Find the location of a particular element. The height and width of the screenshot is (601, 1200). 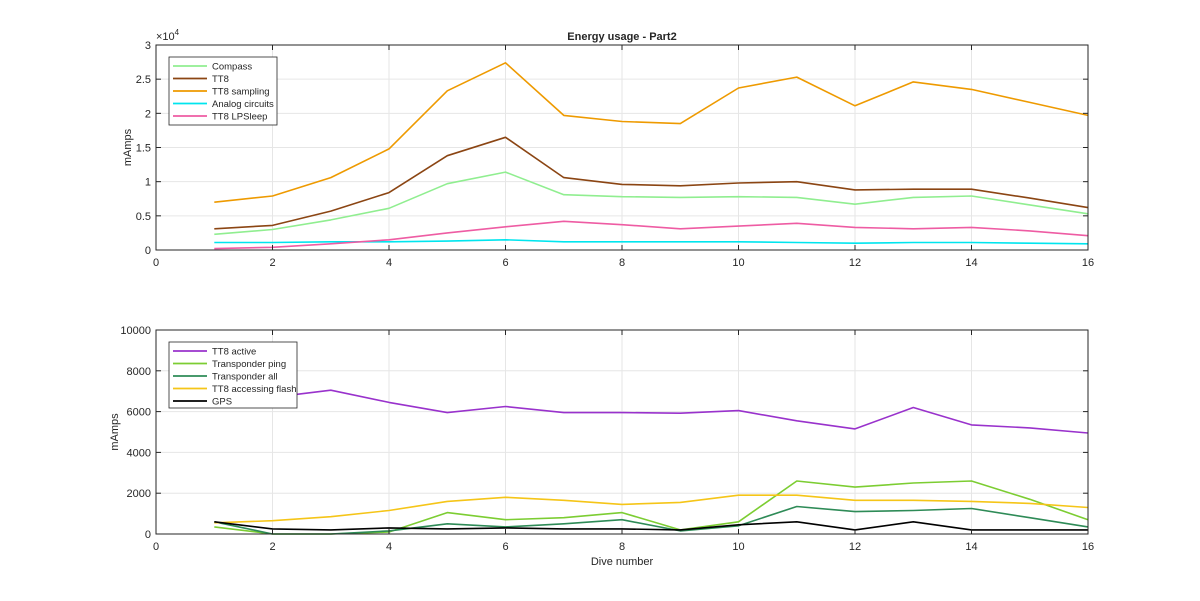

legend-label: TT8 is located at coordinates (220, 79).